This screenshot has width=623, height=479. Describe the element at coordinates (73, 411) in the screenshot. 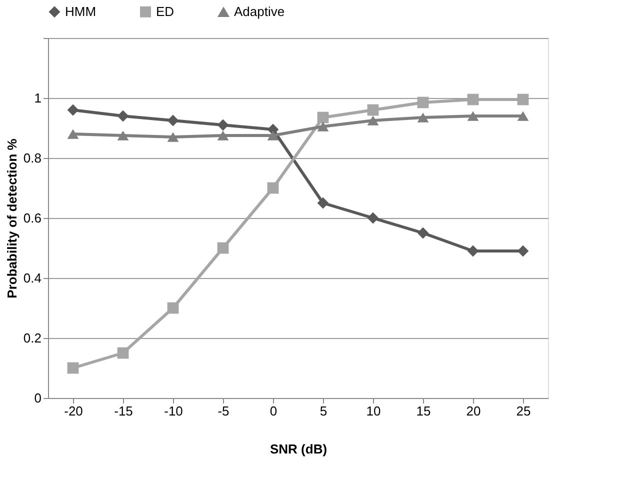

I see `x-tick-label: -20` at that location.